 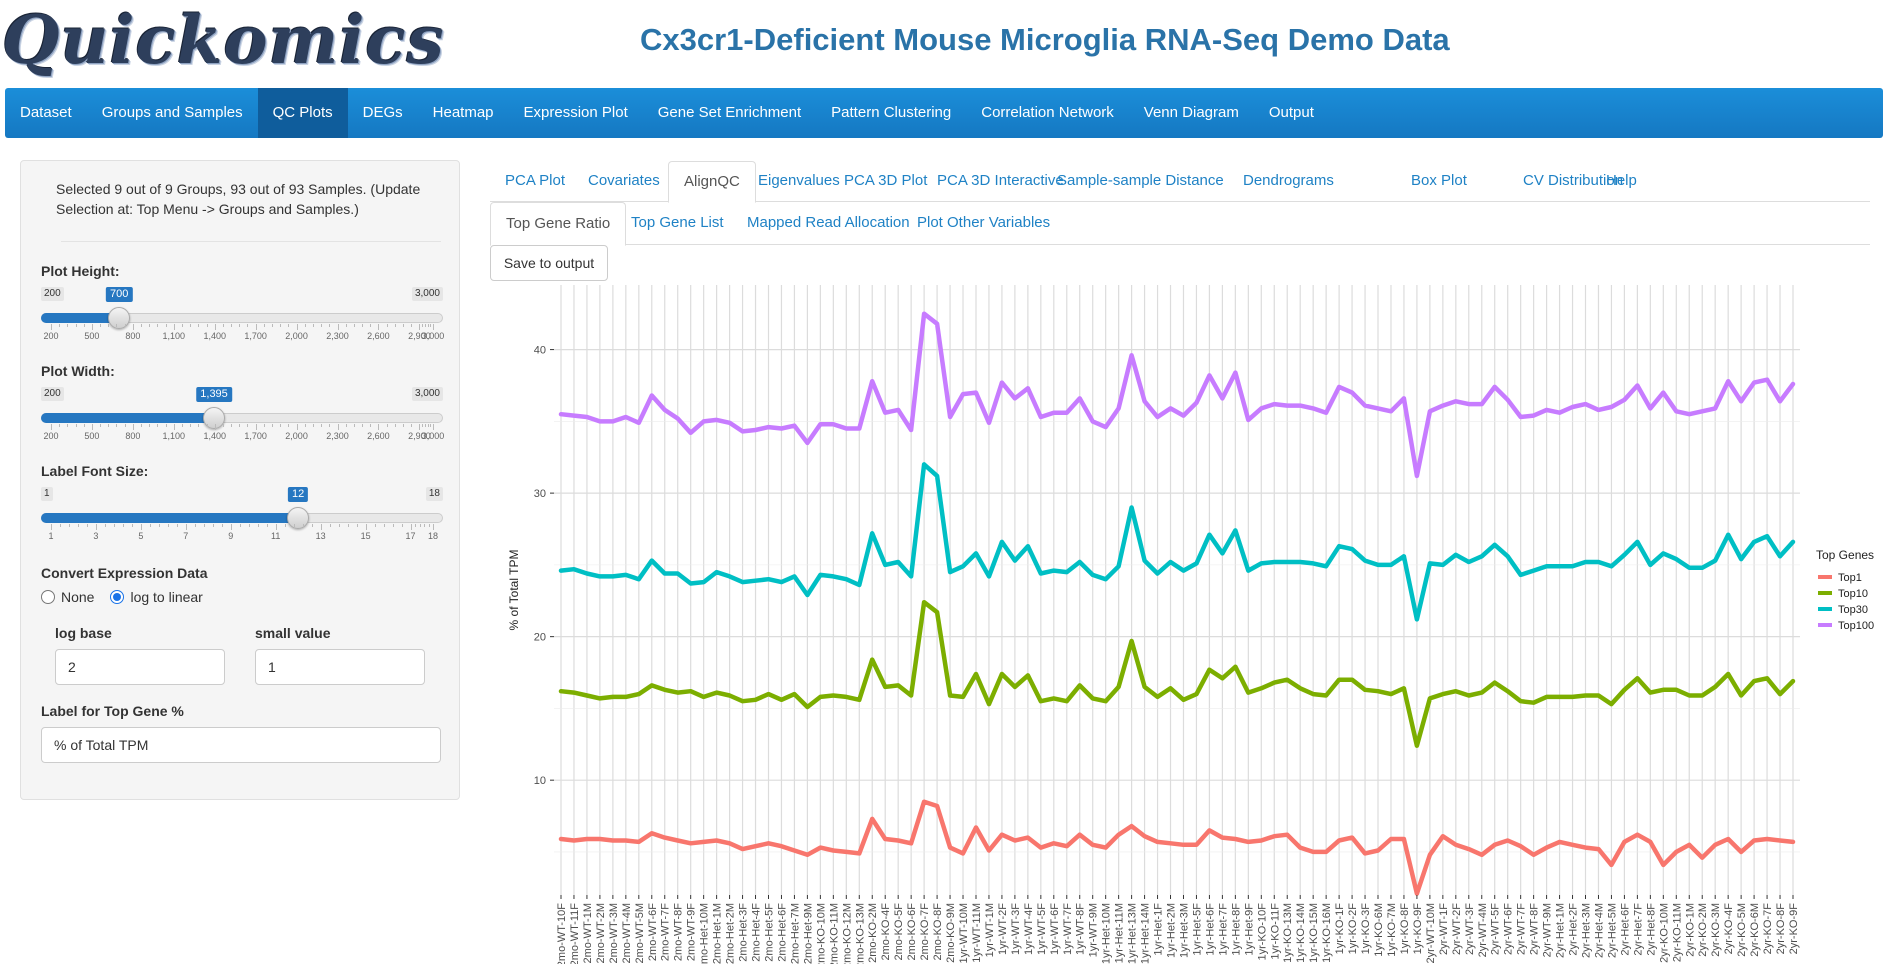 I want to click on tab-pca-3d-interactive: PCA 3D Interactive, so click(x=1000, y=180).